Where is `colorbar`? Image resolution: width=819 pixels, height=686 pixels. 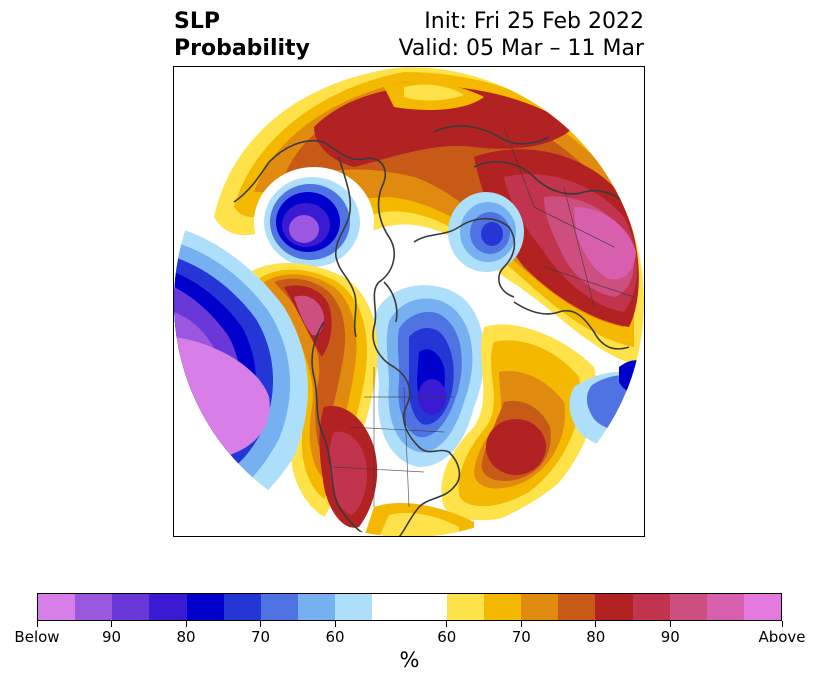
colorbar is located at coordinates (409, 607).